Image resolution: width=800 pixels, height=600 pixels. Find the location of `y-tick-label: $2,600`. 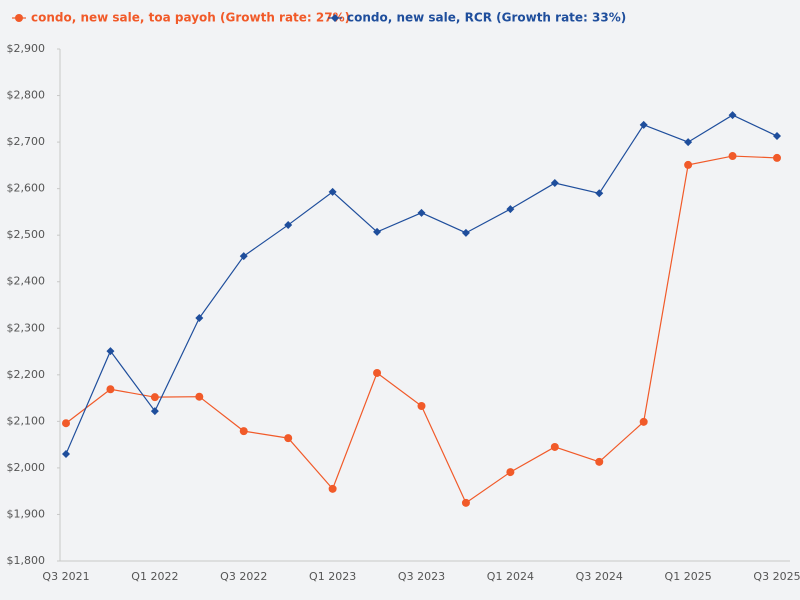

y-tick-label: $2,600 is located at coordinates (26, 188).